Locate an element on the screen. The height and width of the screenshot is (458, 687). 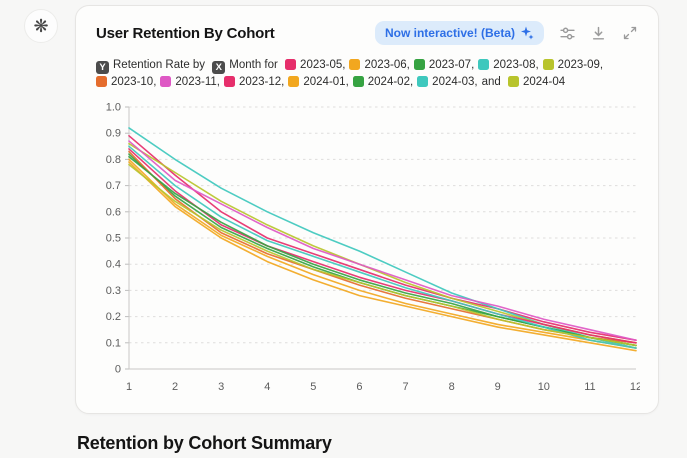
chart-toolbar is located at coordinates (598, 33).